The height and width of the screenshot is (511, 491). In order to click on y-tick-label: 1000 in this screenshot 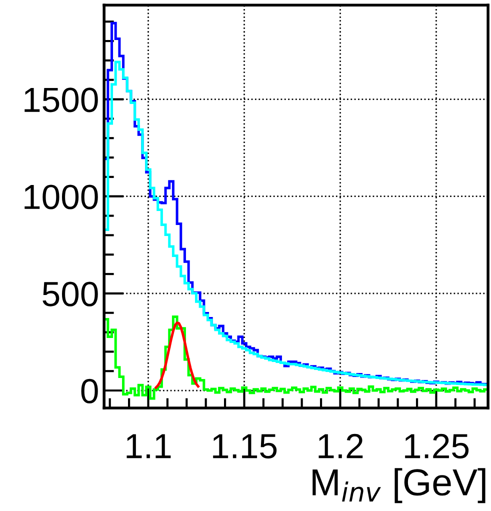, I will do `click(61, 197)`.